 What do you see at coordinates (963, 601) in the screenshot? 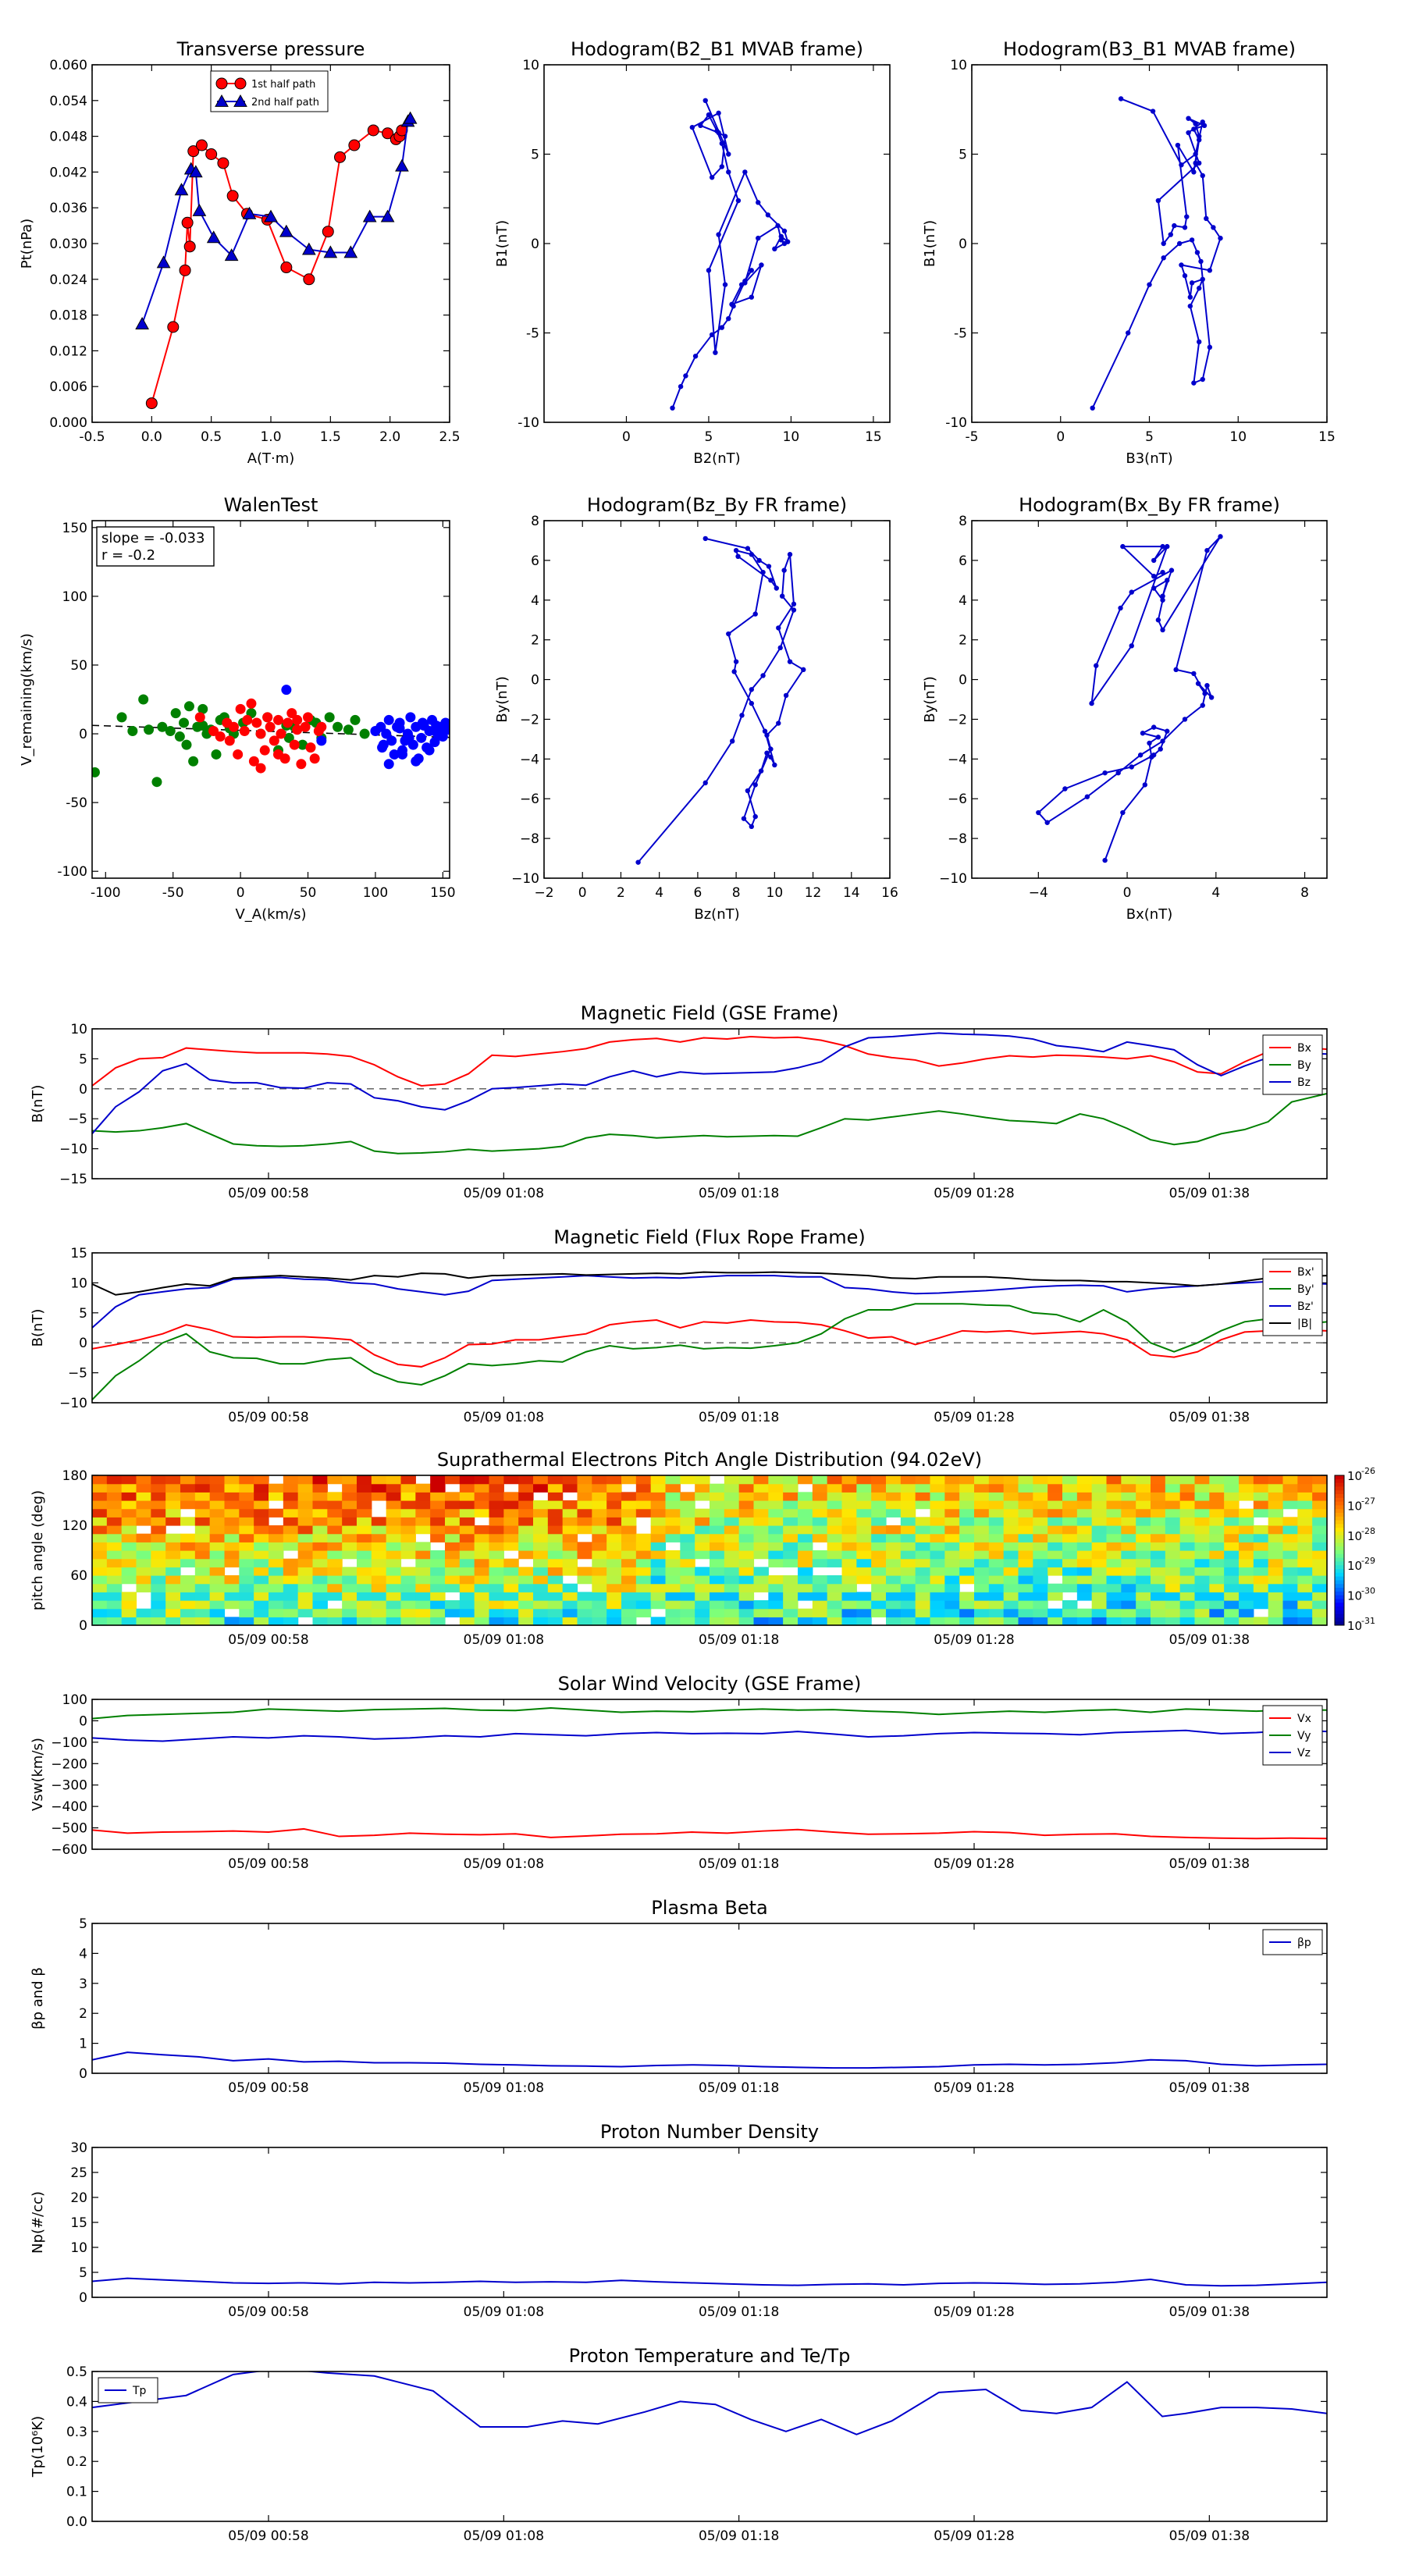
I see `hxy-ytick-label: 4` at bounding box center [963, 601].